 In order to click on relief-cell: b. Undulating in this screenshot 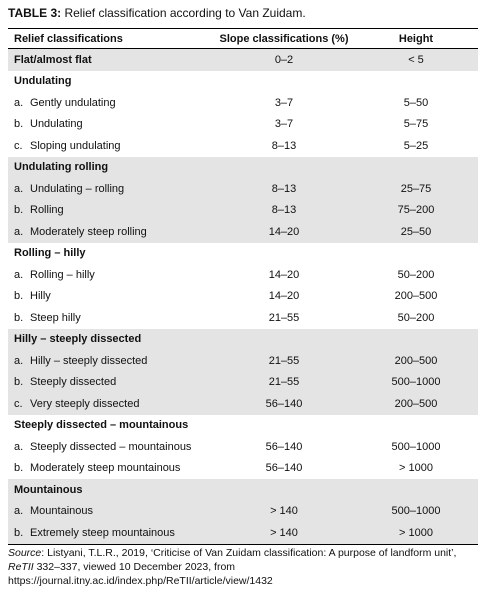, I will do `click(111, 125)`.